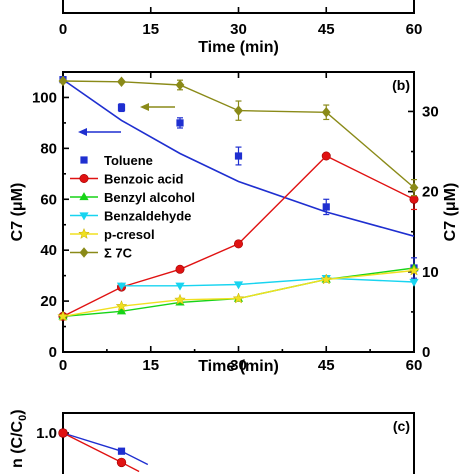 The image size is (474, 474). I want to click on panel-b-x-tick-label-0: 0, so click(63, 365).